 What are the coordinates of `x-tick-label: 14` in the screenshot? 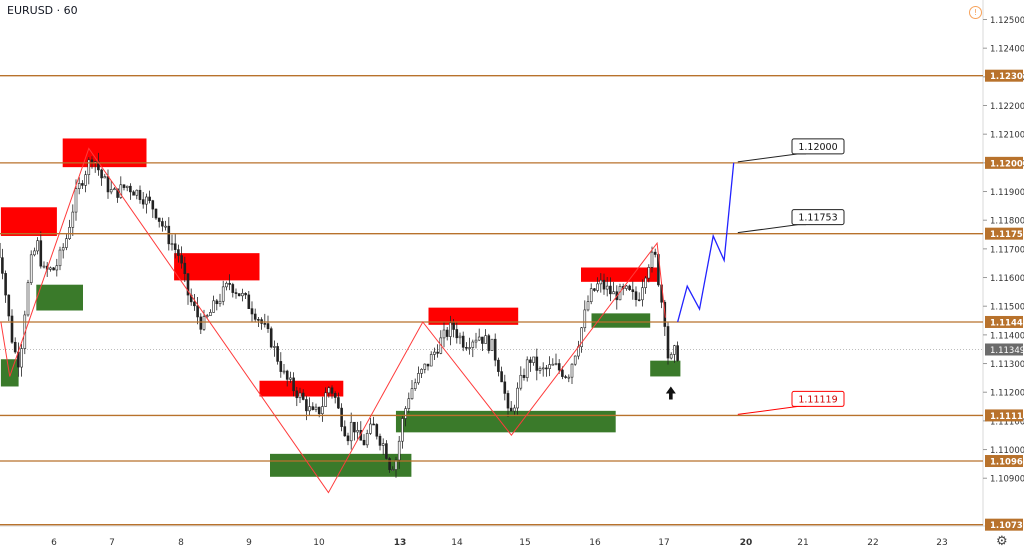 It's located at (457, 543).